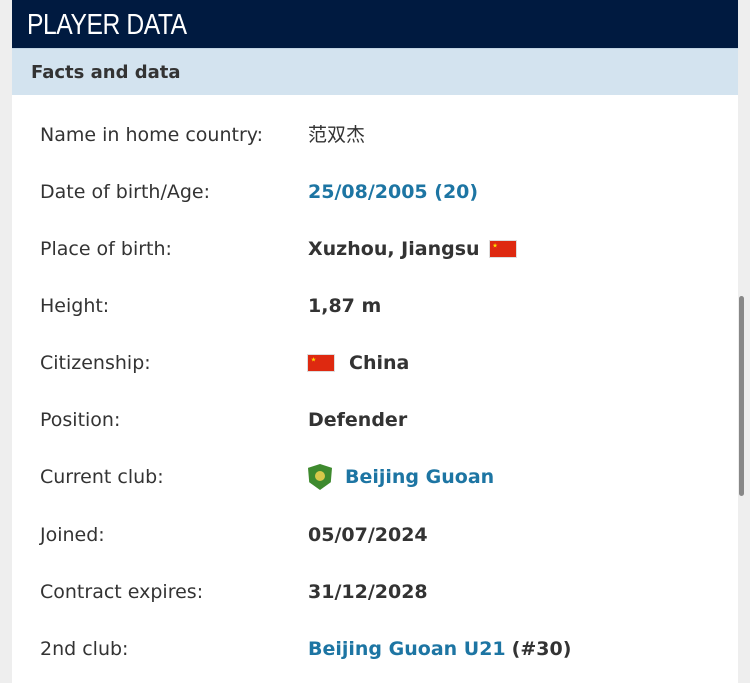  What do you see at coordinates (95, 363) in the screenshot?
I see `label: Citizenship:` at bounding box center [95, 363].